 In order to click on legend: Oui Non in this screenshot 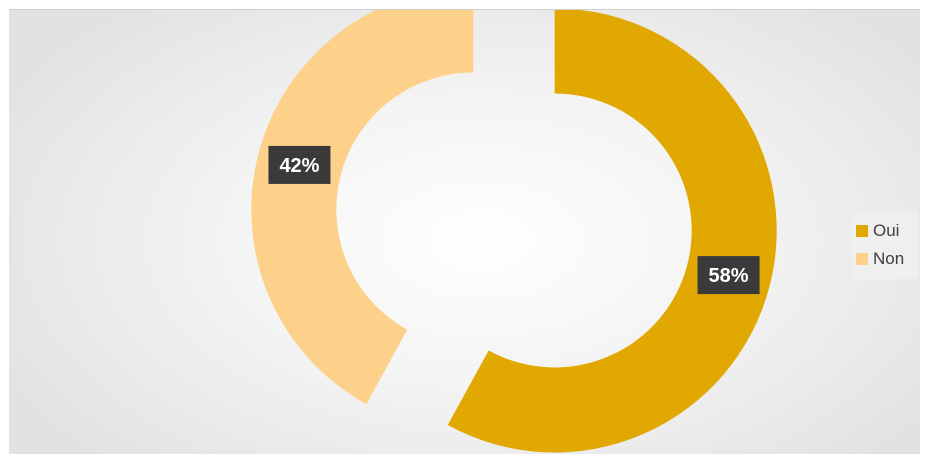, I will do `click(885, 245)`.